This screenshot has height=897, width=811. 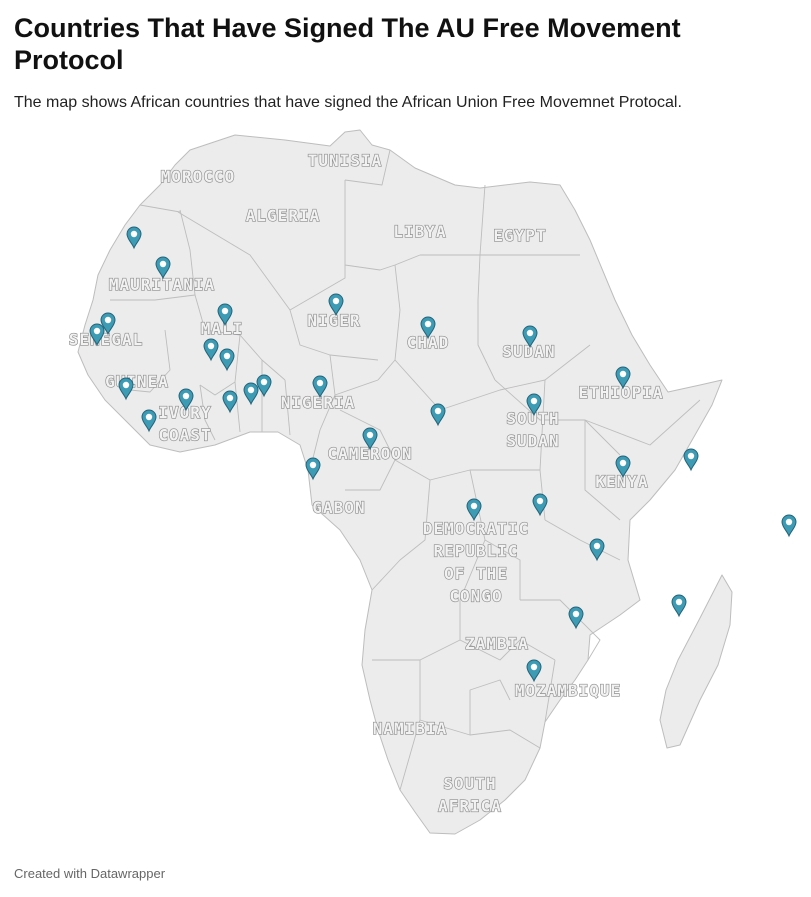 What do you see at coordinates (198, 176) in the screenshot?
I see `country-label-morocco: MOROCCO` at bounding box center [198, 176].